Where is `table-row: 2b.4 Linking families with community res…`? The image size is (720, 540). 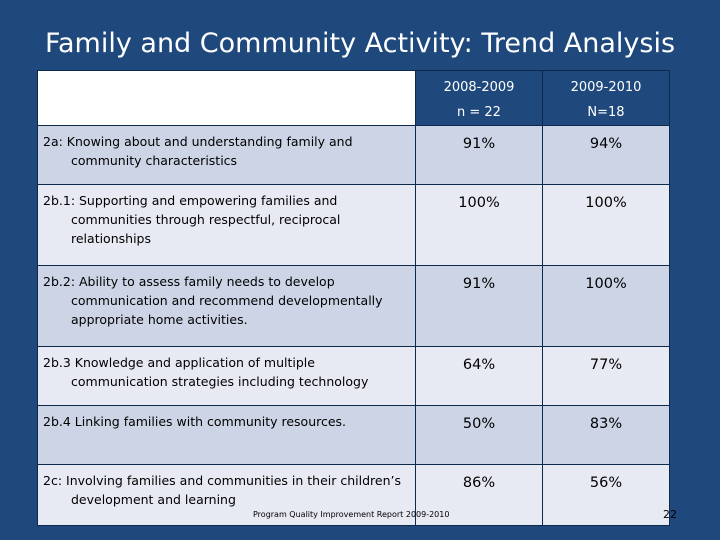 table-row: 2b.4 Linking families with community res… is located at coordinates (353, 435).